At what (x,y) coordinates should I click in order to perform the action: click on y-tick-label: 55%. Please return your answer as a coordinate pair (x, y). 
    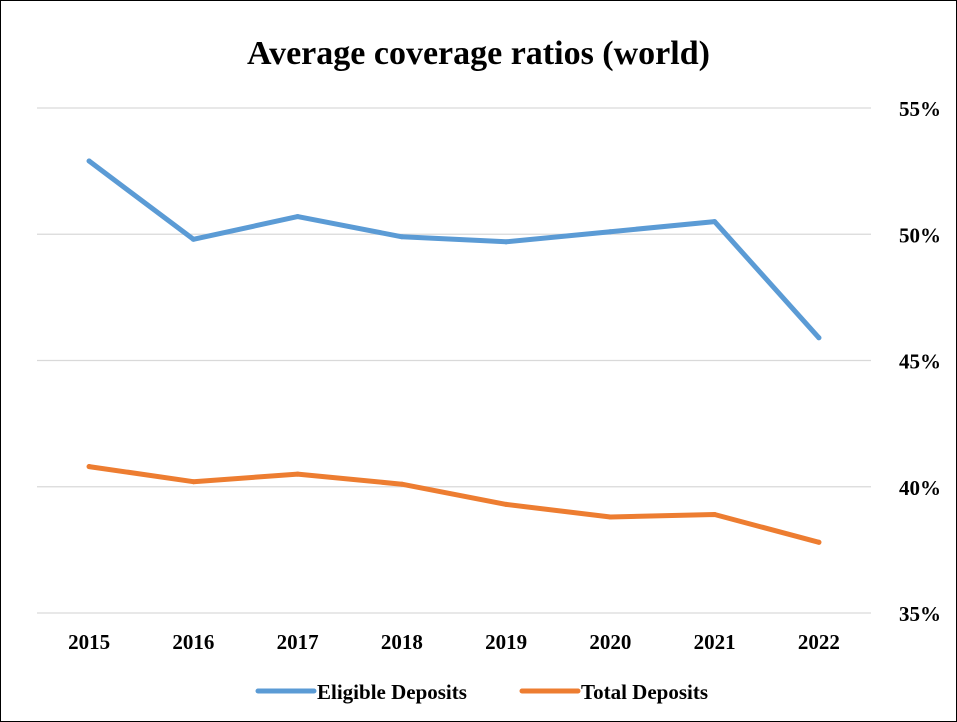
    Looking at the image, I should click on (920, 109).